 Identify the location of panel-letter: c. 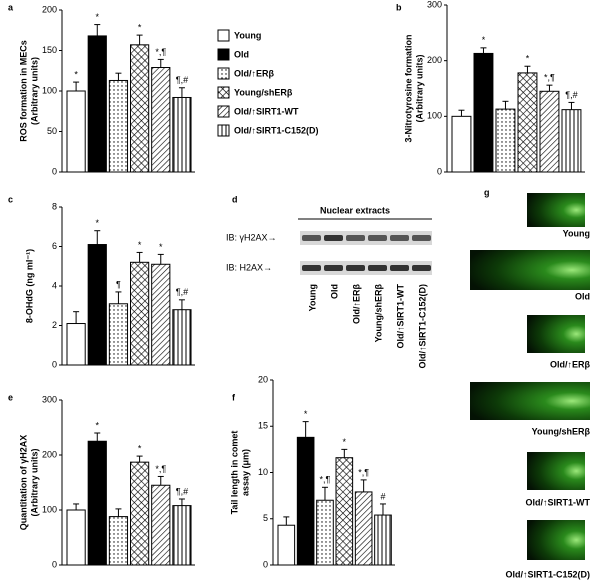
(10, 199).